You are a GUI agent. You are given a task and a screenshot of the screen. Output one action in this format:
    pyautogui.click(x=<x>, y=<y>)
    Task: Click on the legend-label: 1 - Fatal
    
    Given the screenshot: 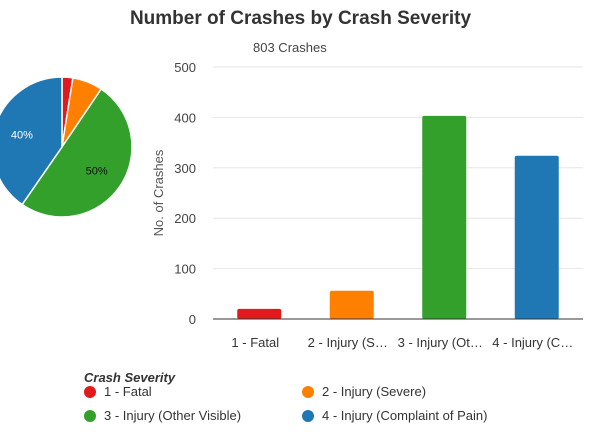 What is the action you would take?
    pyautogui.click(x=128, y=391)
    